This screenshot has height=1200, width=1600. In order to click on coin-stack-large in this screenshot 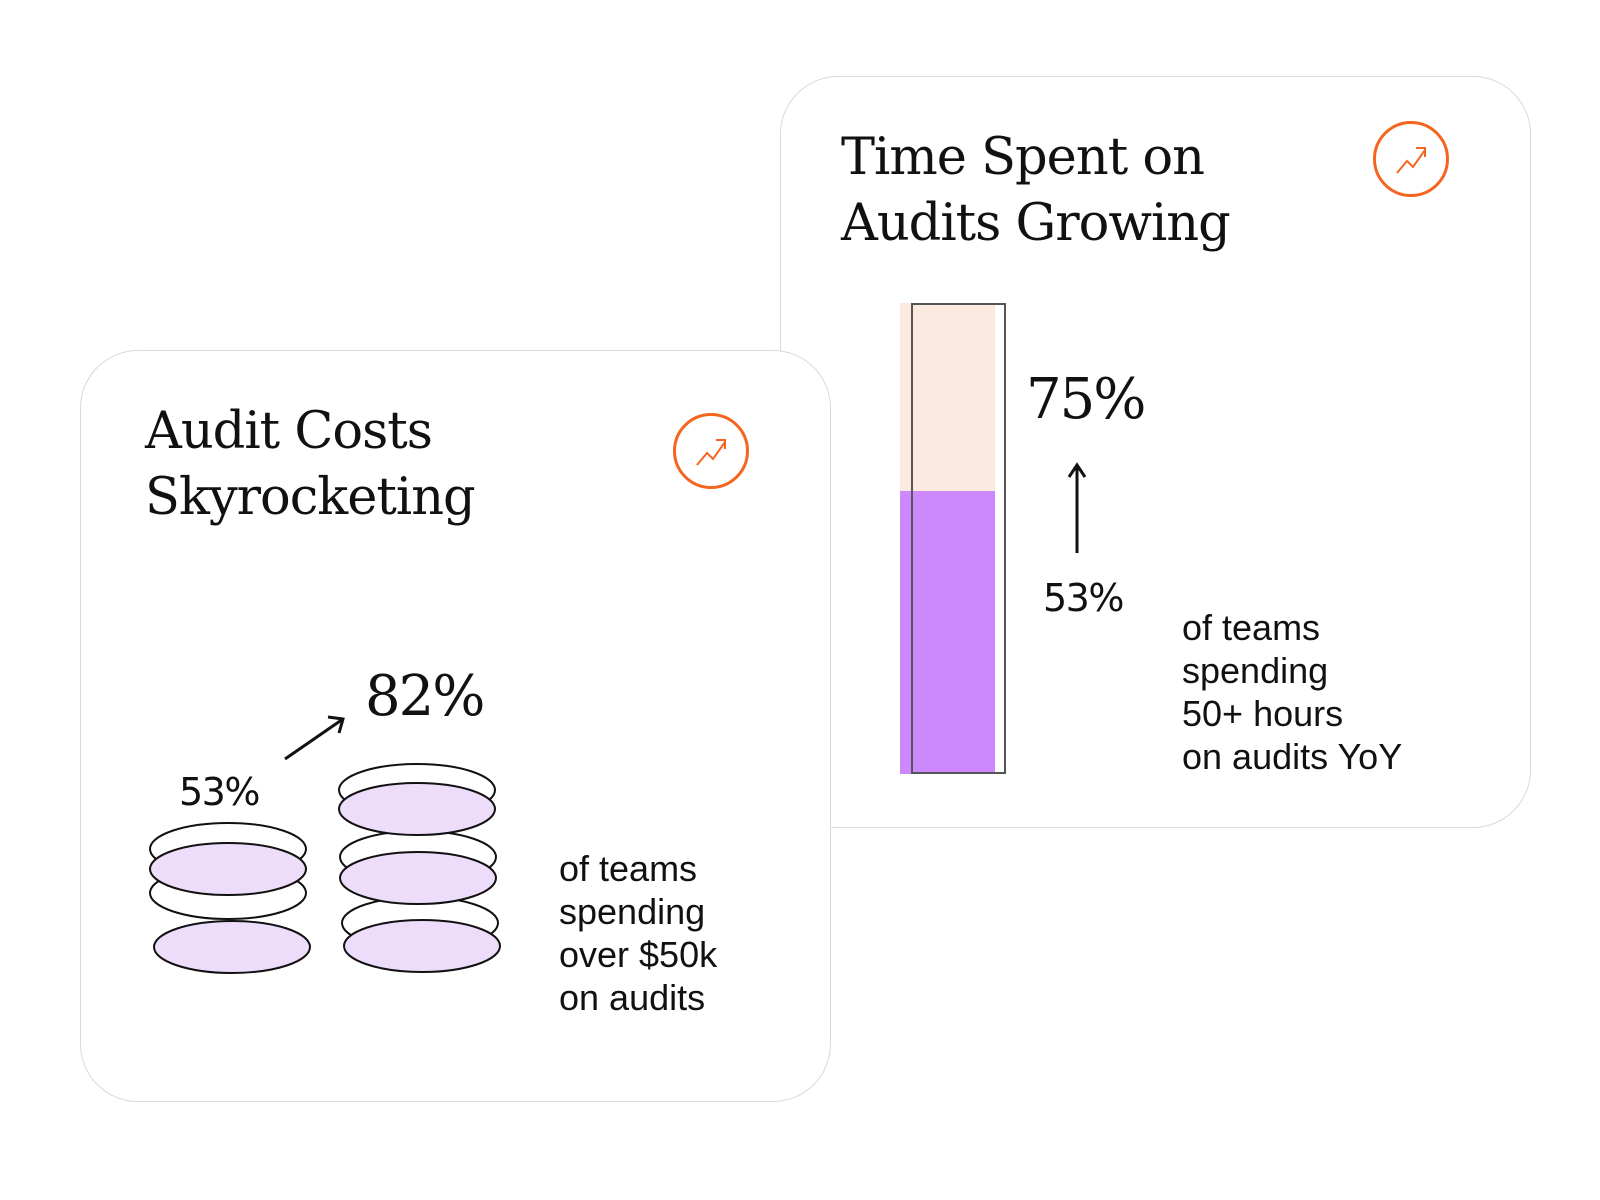, I will do `click(419, 868)`.